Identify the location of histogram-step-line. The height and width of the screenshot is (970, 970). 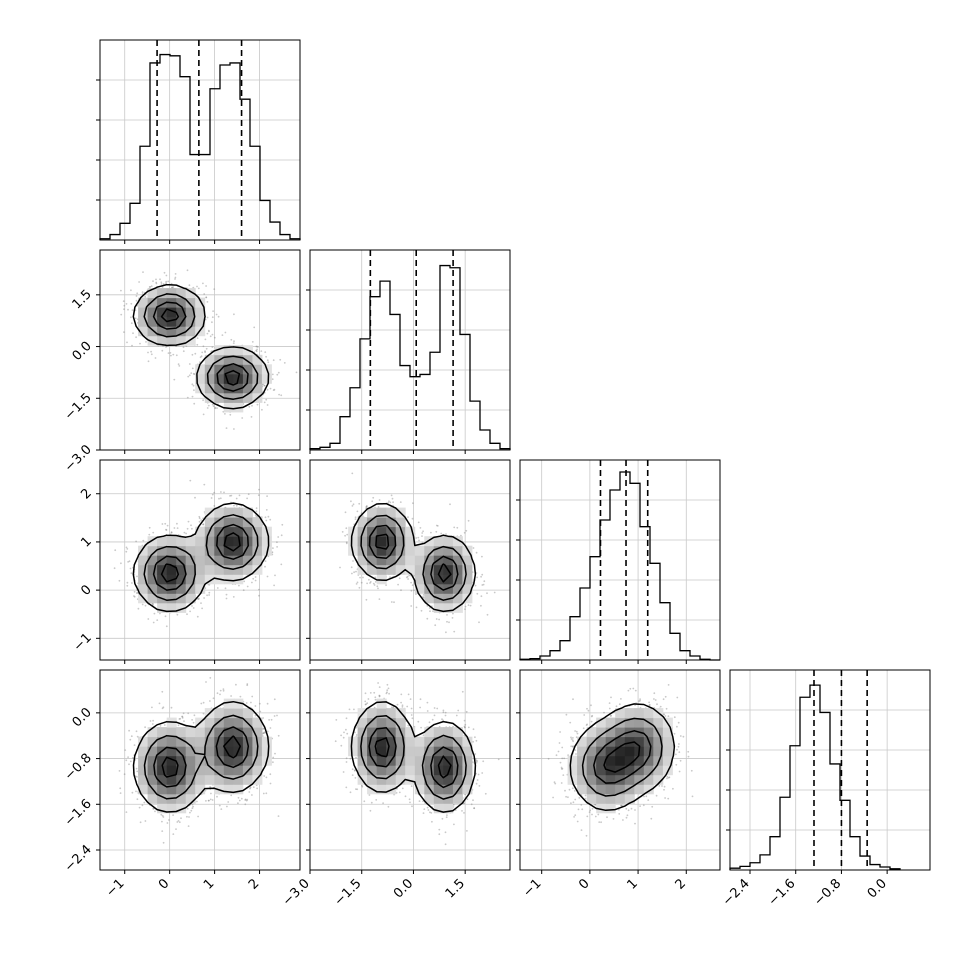
(410, 357).